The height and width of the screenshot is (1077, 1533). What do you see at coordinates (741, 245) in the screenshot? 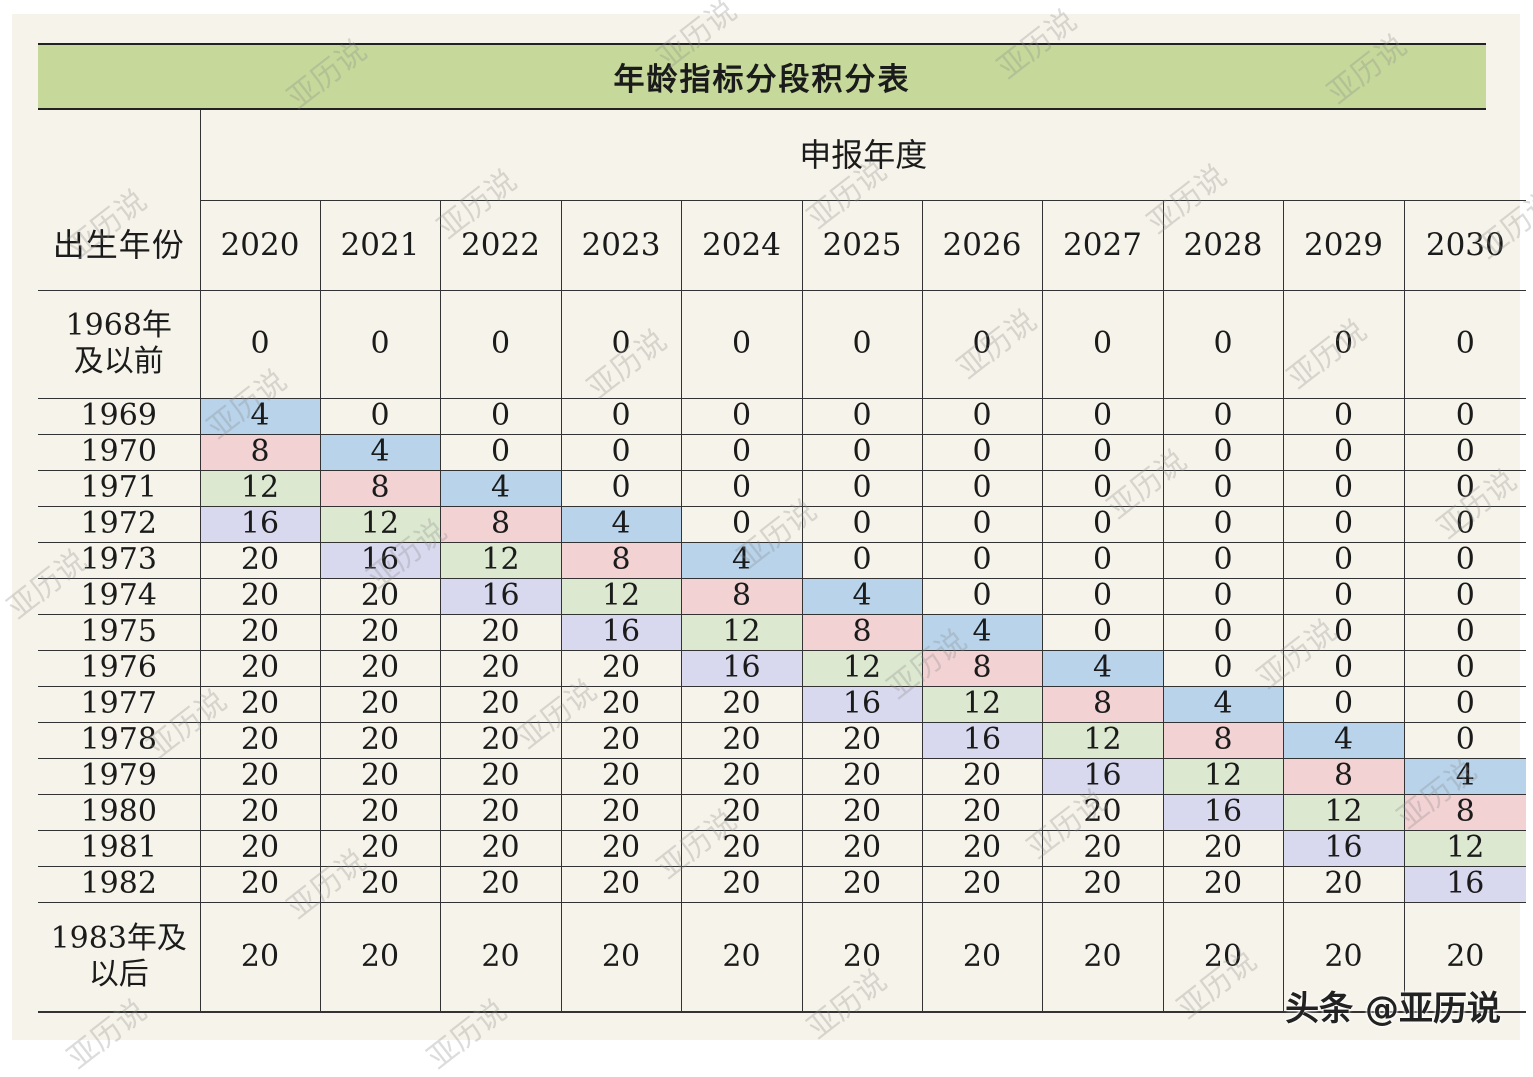
I see `year-header-2024: 2024` at bounding box center [741, 245].